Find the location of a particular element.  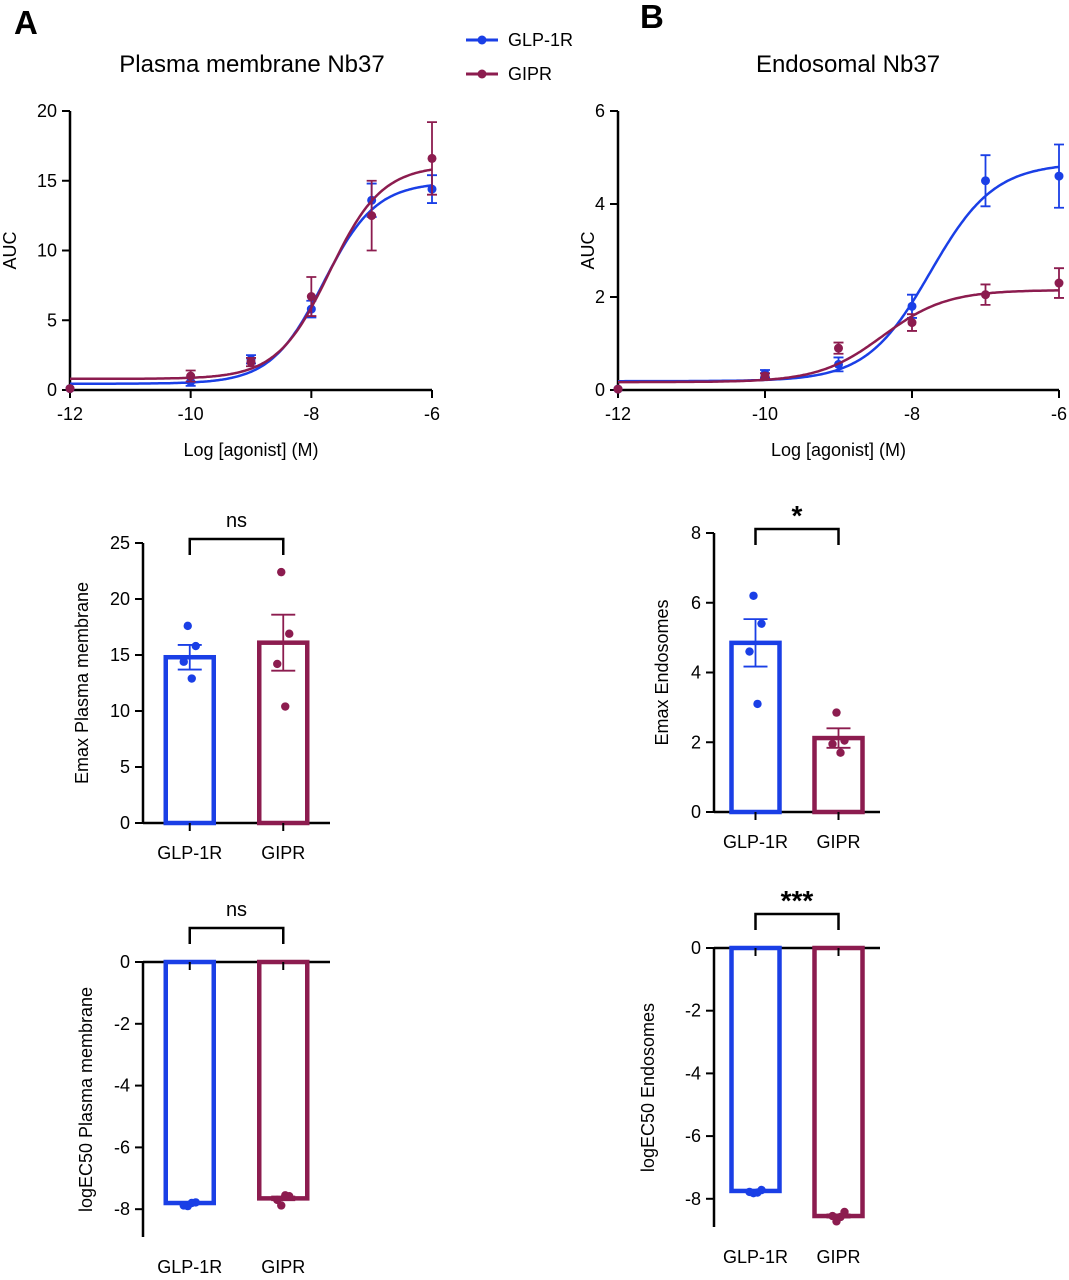

y-tick-label: 25 is located at coordinates (120, 543).